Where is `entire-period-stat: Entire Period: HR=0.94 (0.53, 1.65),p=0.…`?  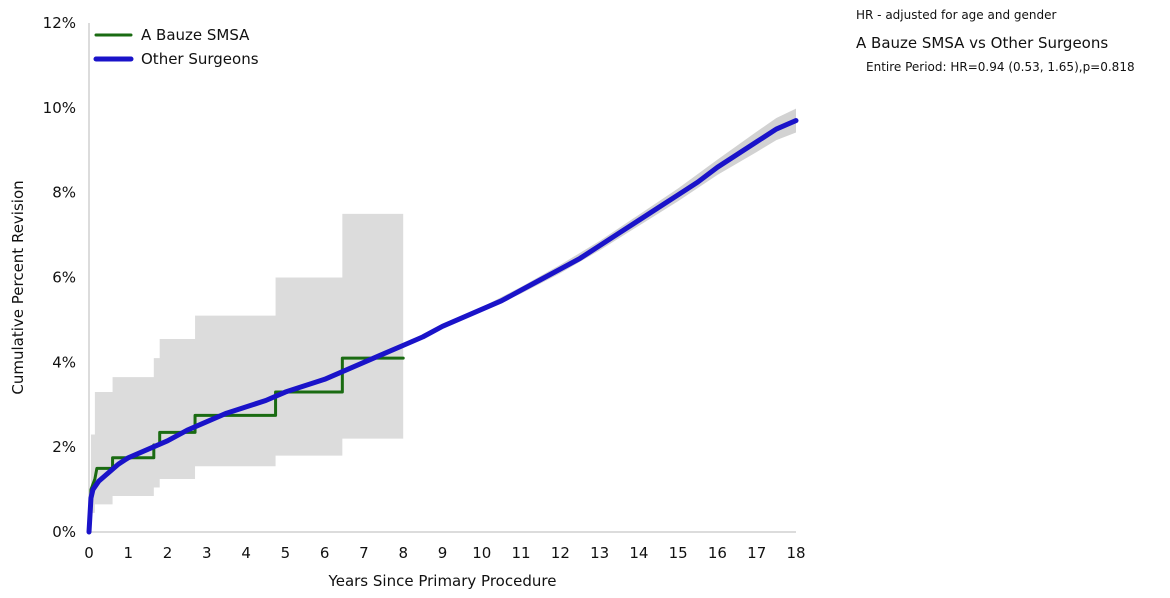 entire-period-stat: Entire Period: HR=0.94 (0.53, 1.65),p=0.… is located at coordinates (1000, 67).